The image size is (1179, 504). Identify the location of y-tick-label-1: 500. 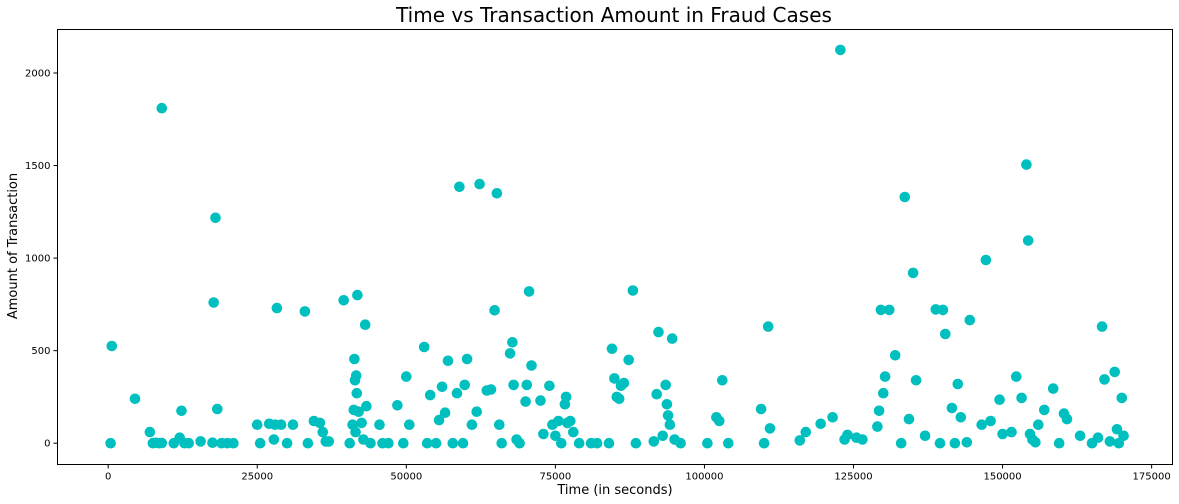
(40, 351).